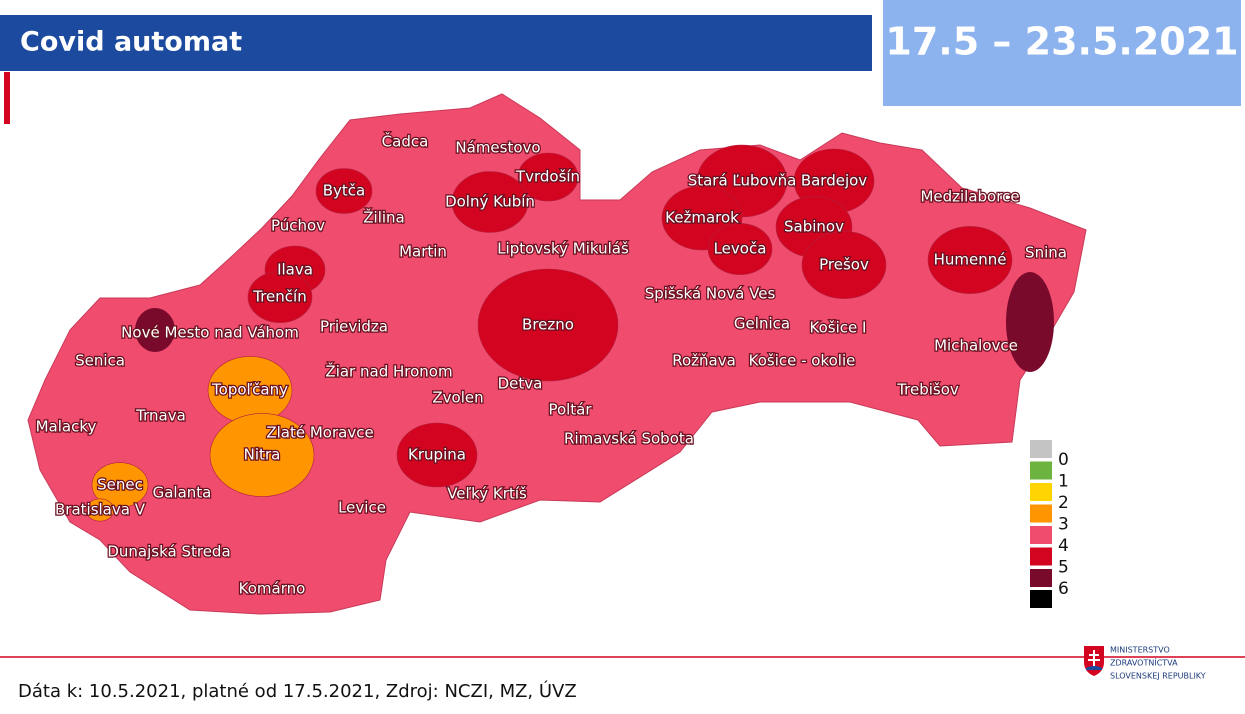 The width and height of the screenshot is (1245, 714). What do you see at coordinates (814, 227) in the screenshot?
I see `district-label: Sabinov` at bounding box center [814, 227].